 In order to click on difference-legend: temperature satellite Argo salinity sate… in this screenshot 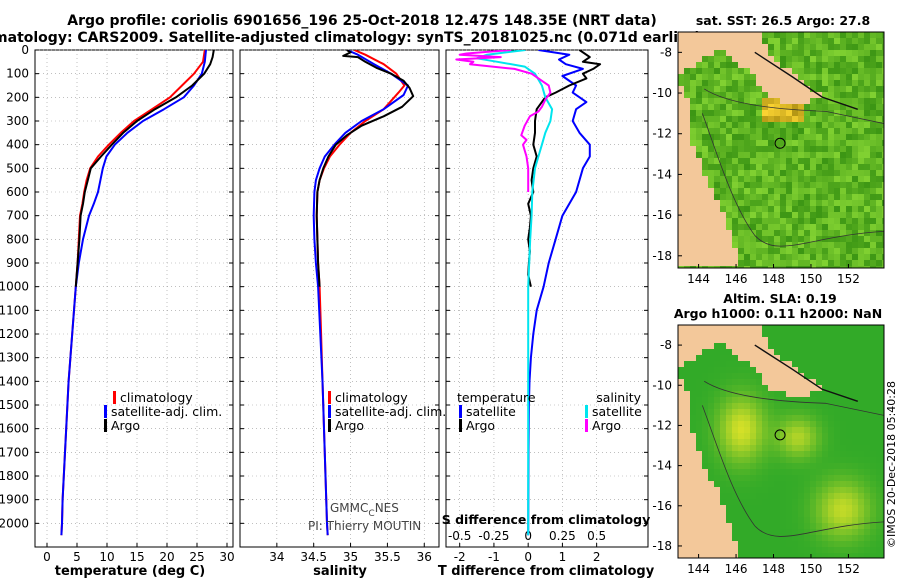, I will do `click(549, 411)`.